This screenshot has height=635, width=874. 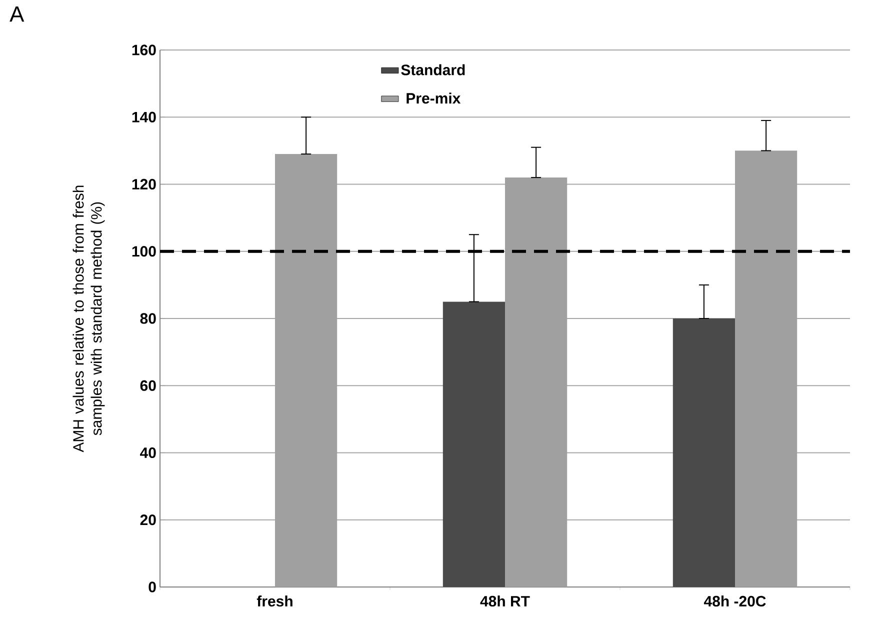 What do you see at coordinates (433, 98) in the screenshot?
I see `legend-label: Pre-mix` at bounding box center [433, 98].